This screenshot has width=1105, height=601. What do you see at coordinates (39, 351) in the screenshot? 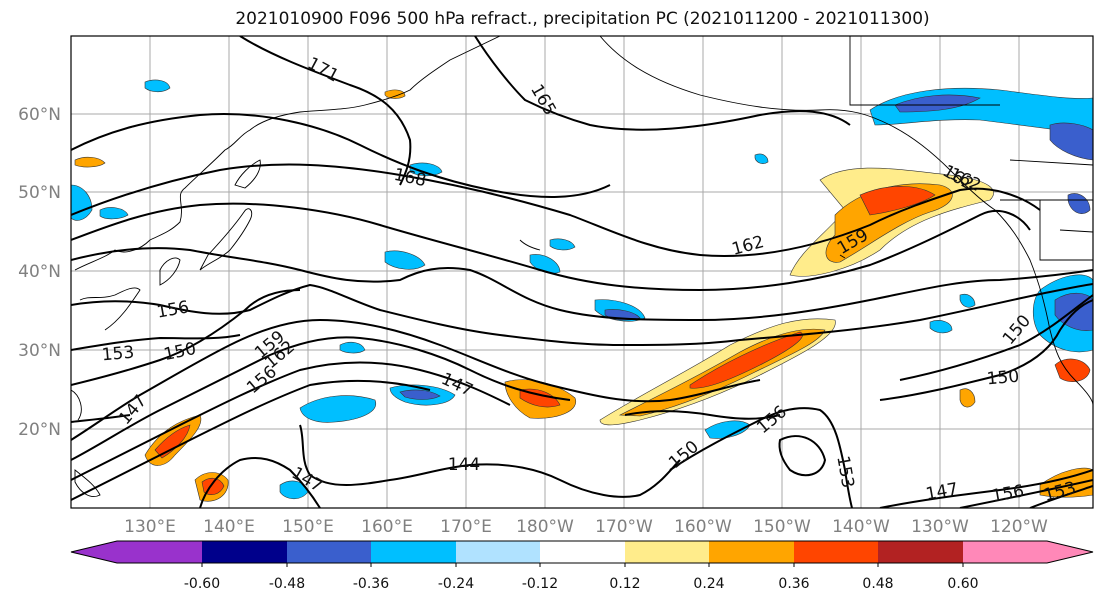
I see `lat-tick-label: 30°N` at bounding box center [39, 351].